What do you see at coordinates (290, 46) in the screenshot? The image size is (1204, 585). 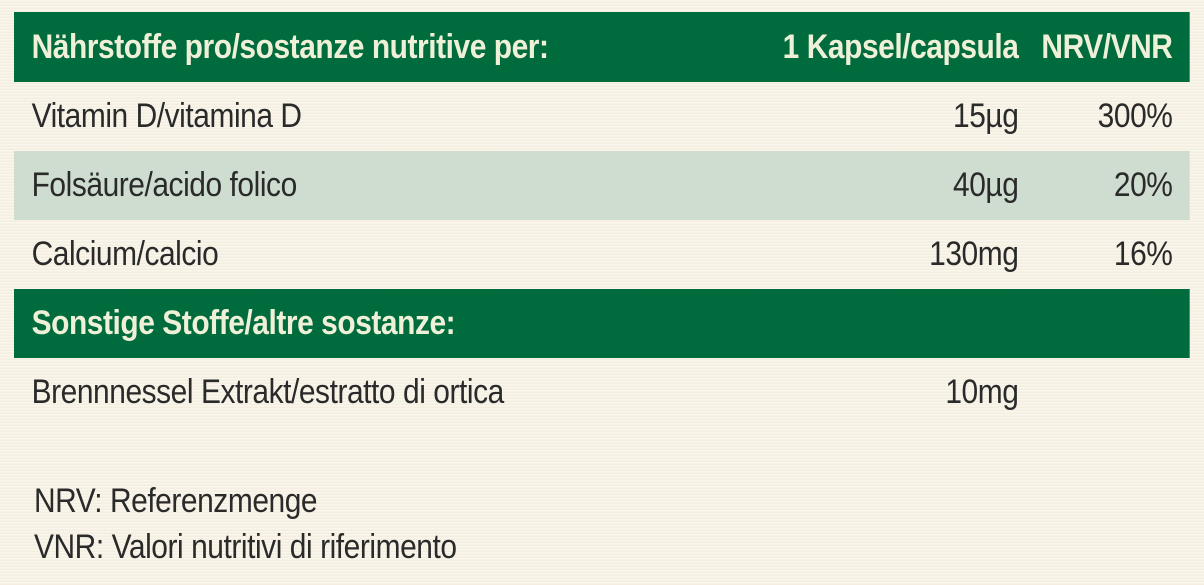 I see `header-nutrient-label: Nährstoffe pro/sostanze nutritive per:` at bounding box center [290, 46].